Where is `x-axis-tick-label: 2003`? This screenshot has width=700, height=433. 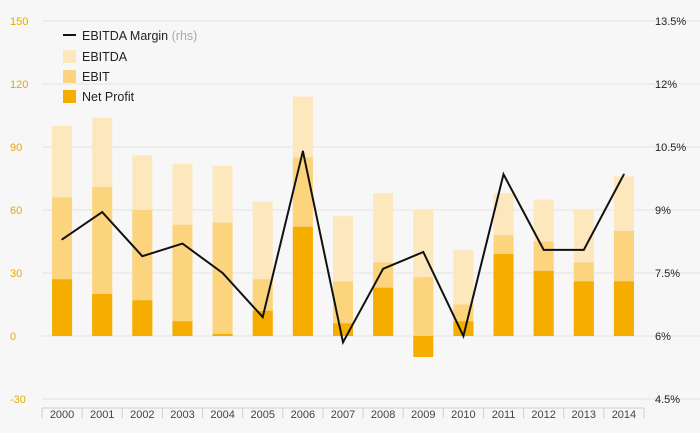 x-axis-tick-label: 2003 is located at coordinates (182, 415).